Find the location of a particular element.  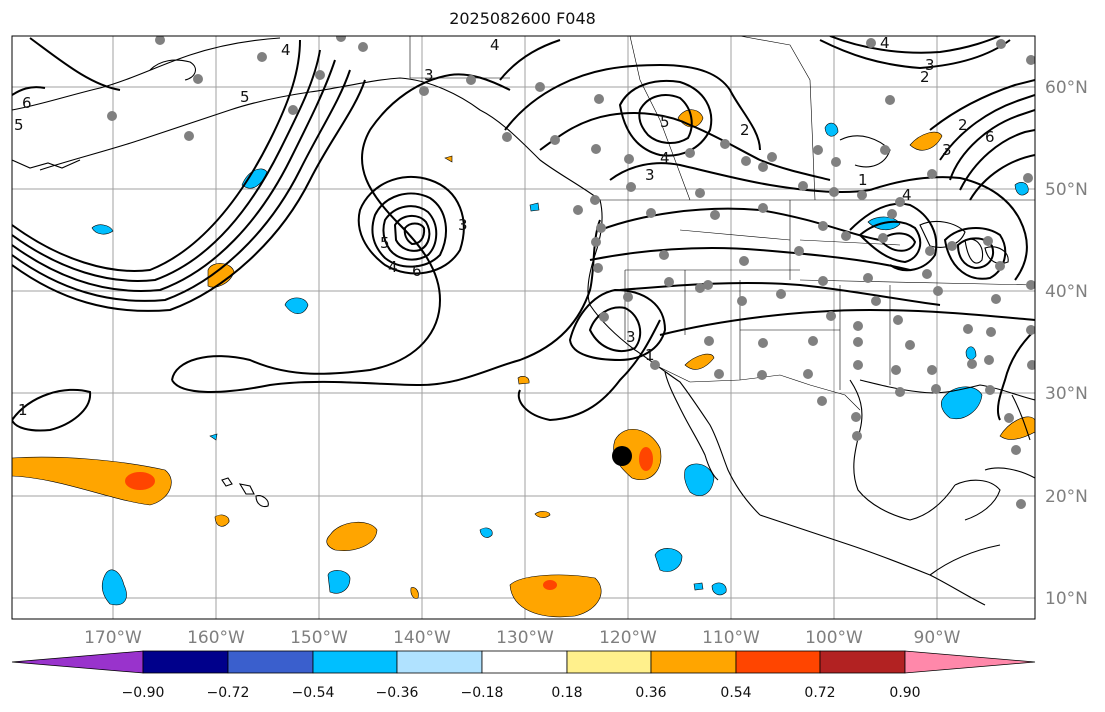

svg-text: 30°N is located at coordinates (1066, 394).